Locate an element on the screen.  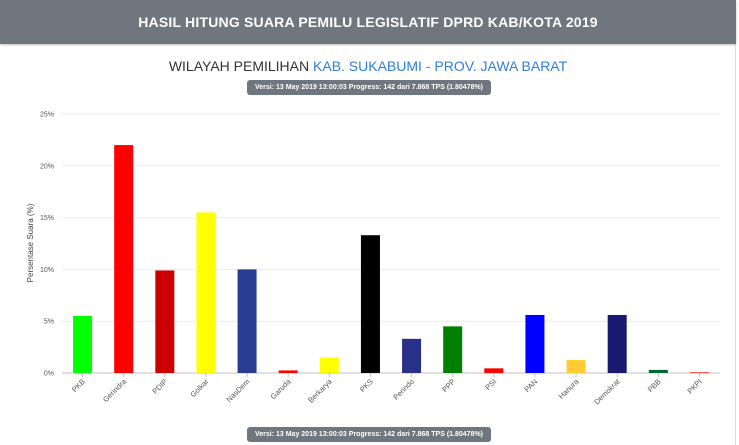
x-tick-label: Gerindra is located at coordinates (115, 390).